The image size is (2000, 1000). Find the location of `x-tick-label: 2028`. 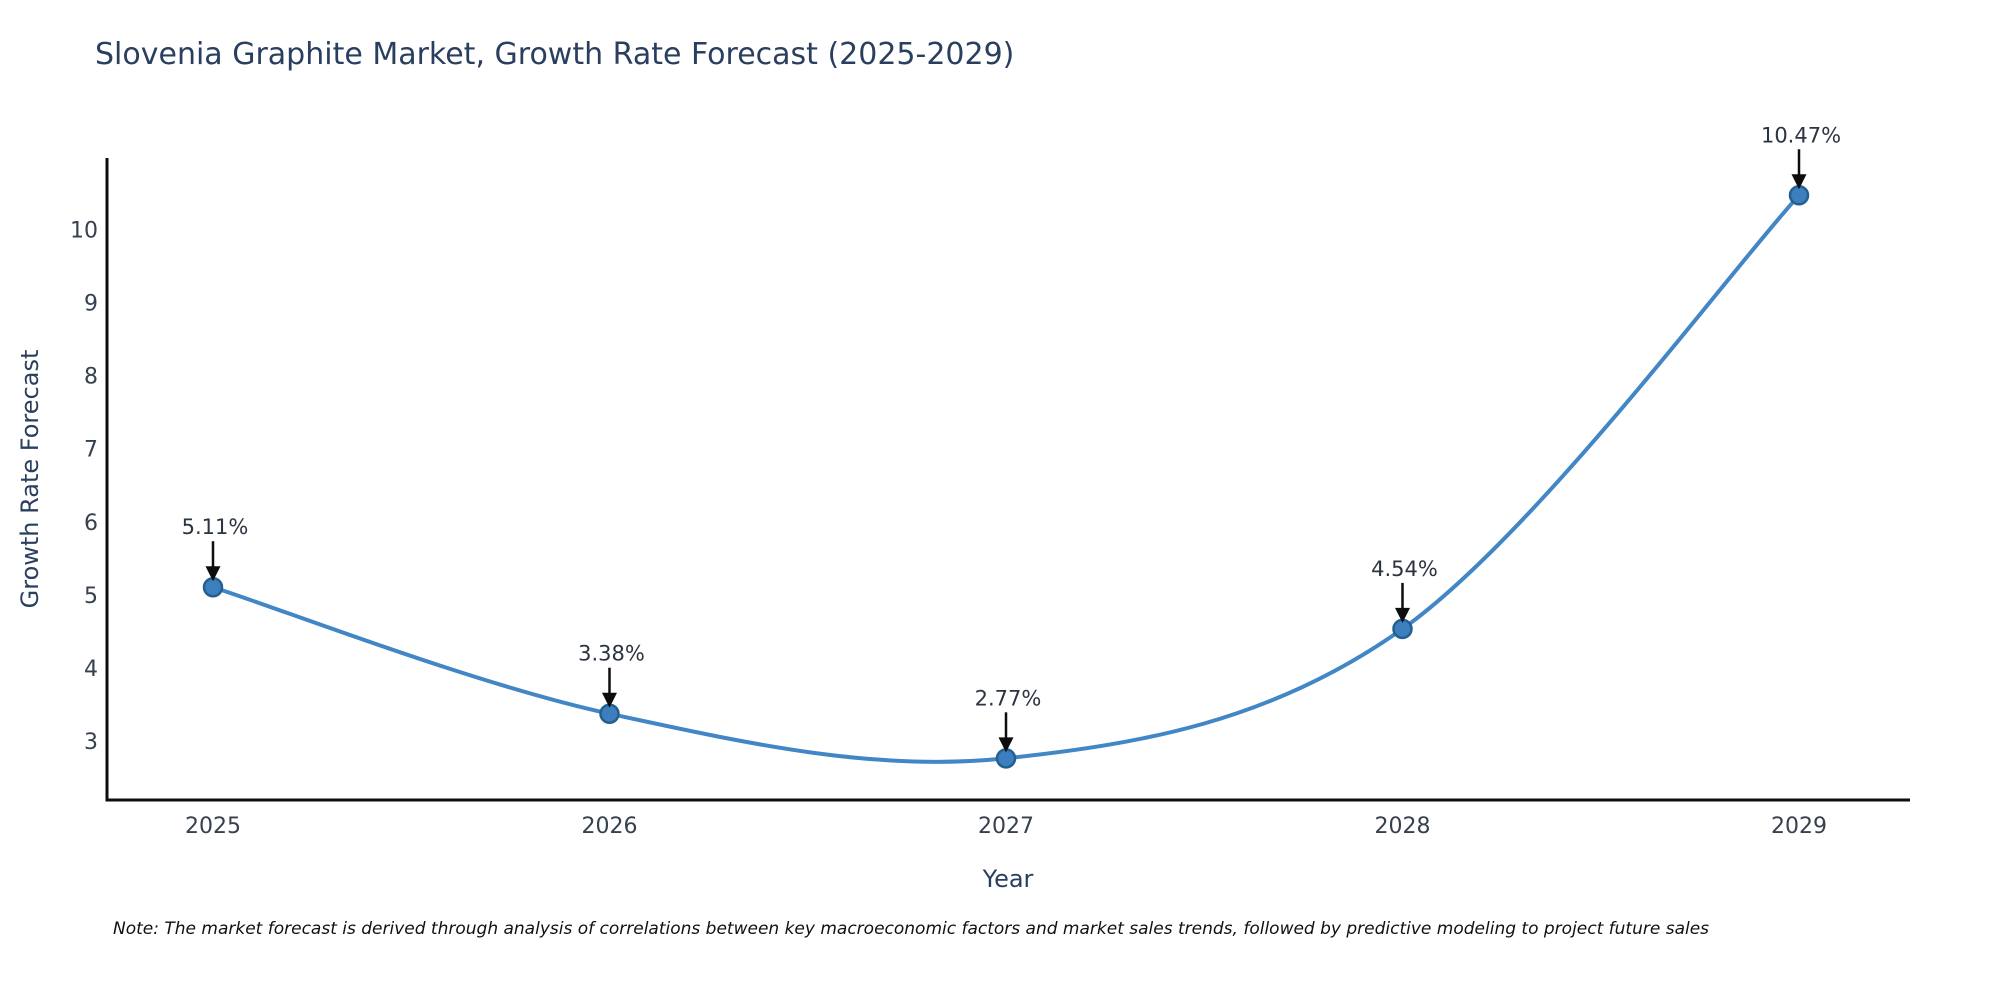

x-tick-label: 2028 is located at coordinates (1403, 826).